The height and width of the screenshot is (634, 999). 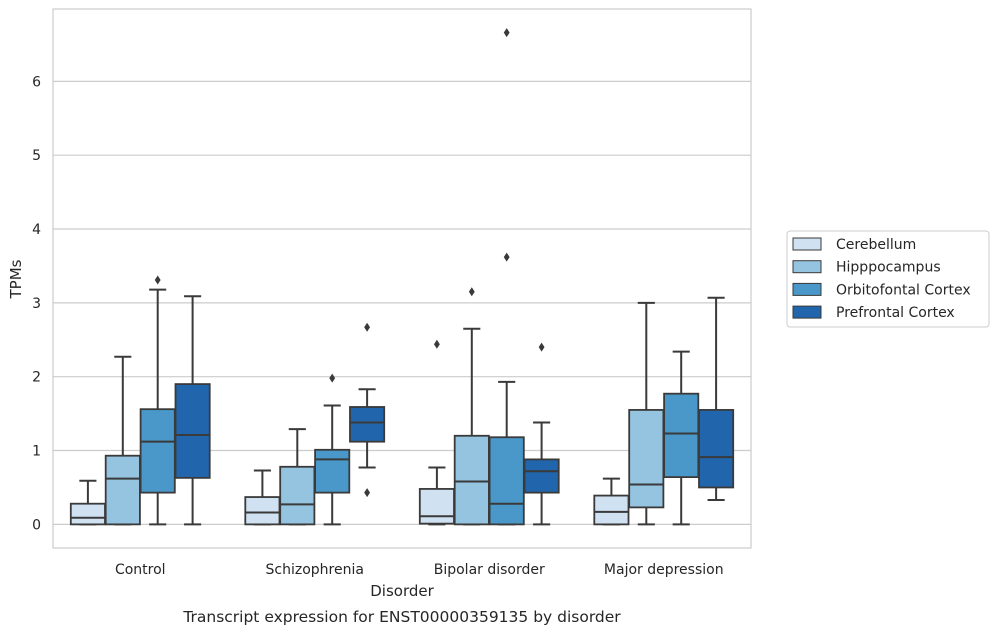 I want to click on legend-item: Prefrontal Cortex, so click(x=873, y=313).